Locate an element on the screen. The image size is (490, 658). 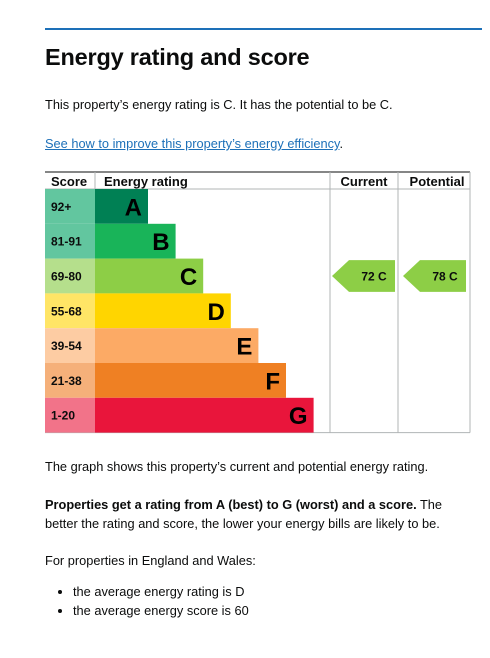
score-cell-c is located at coordinates (70, 276).